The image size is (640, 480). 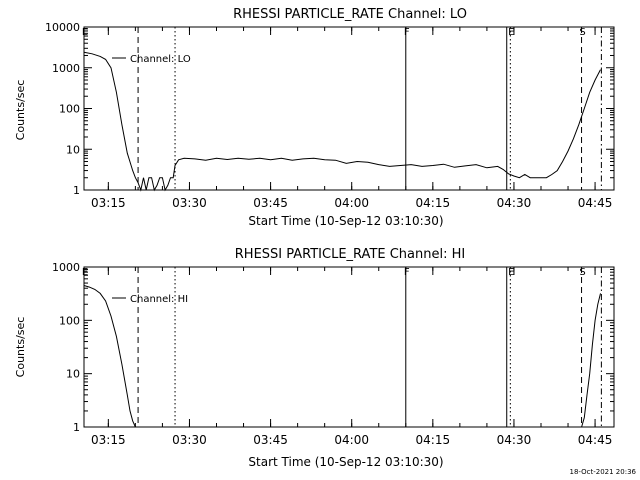 What do you see at coordinates (62, 27) in the screenshot?
I see `y-tick-label: 10000` at bounding box center [62, 27].